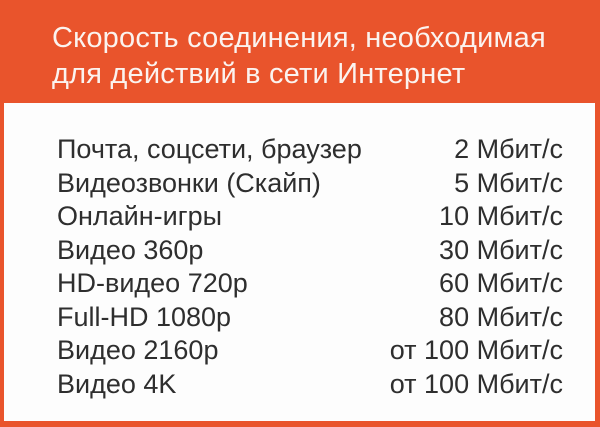 Image resolution: width=600 pixels, height=427 pixels. What do you see at coordinates (310, 385) in the screenshot?
I see `table-row: Видео 4K от 100 Мбит/с` at bounding box center [310, 385].